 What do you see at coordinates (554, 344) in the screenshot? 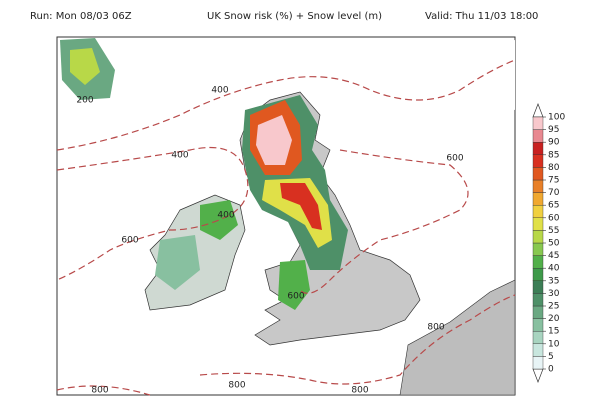
I see `colorbar-tick-label: 10` at bounding box center [554, 344].